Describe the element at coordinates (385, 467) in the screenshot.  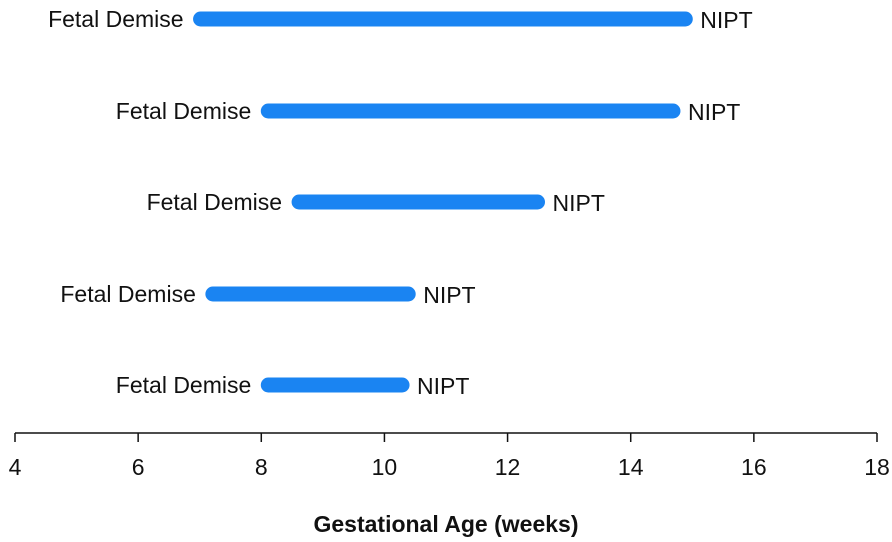
I see `x-tick-label: 10` at that location.